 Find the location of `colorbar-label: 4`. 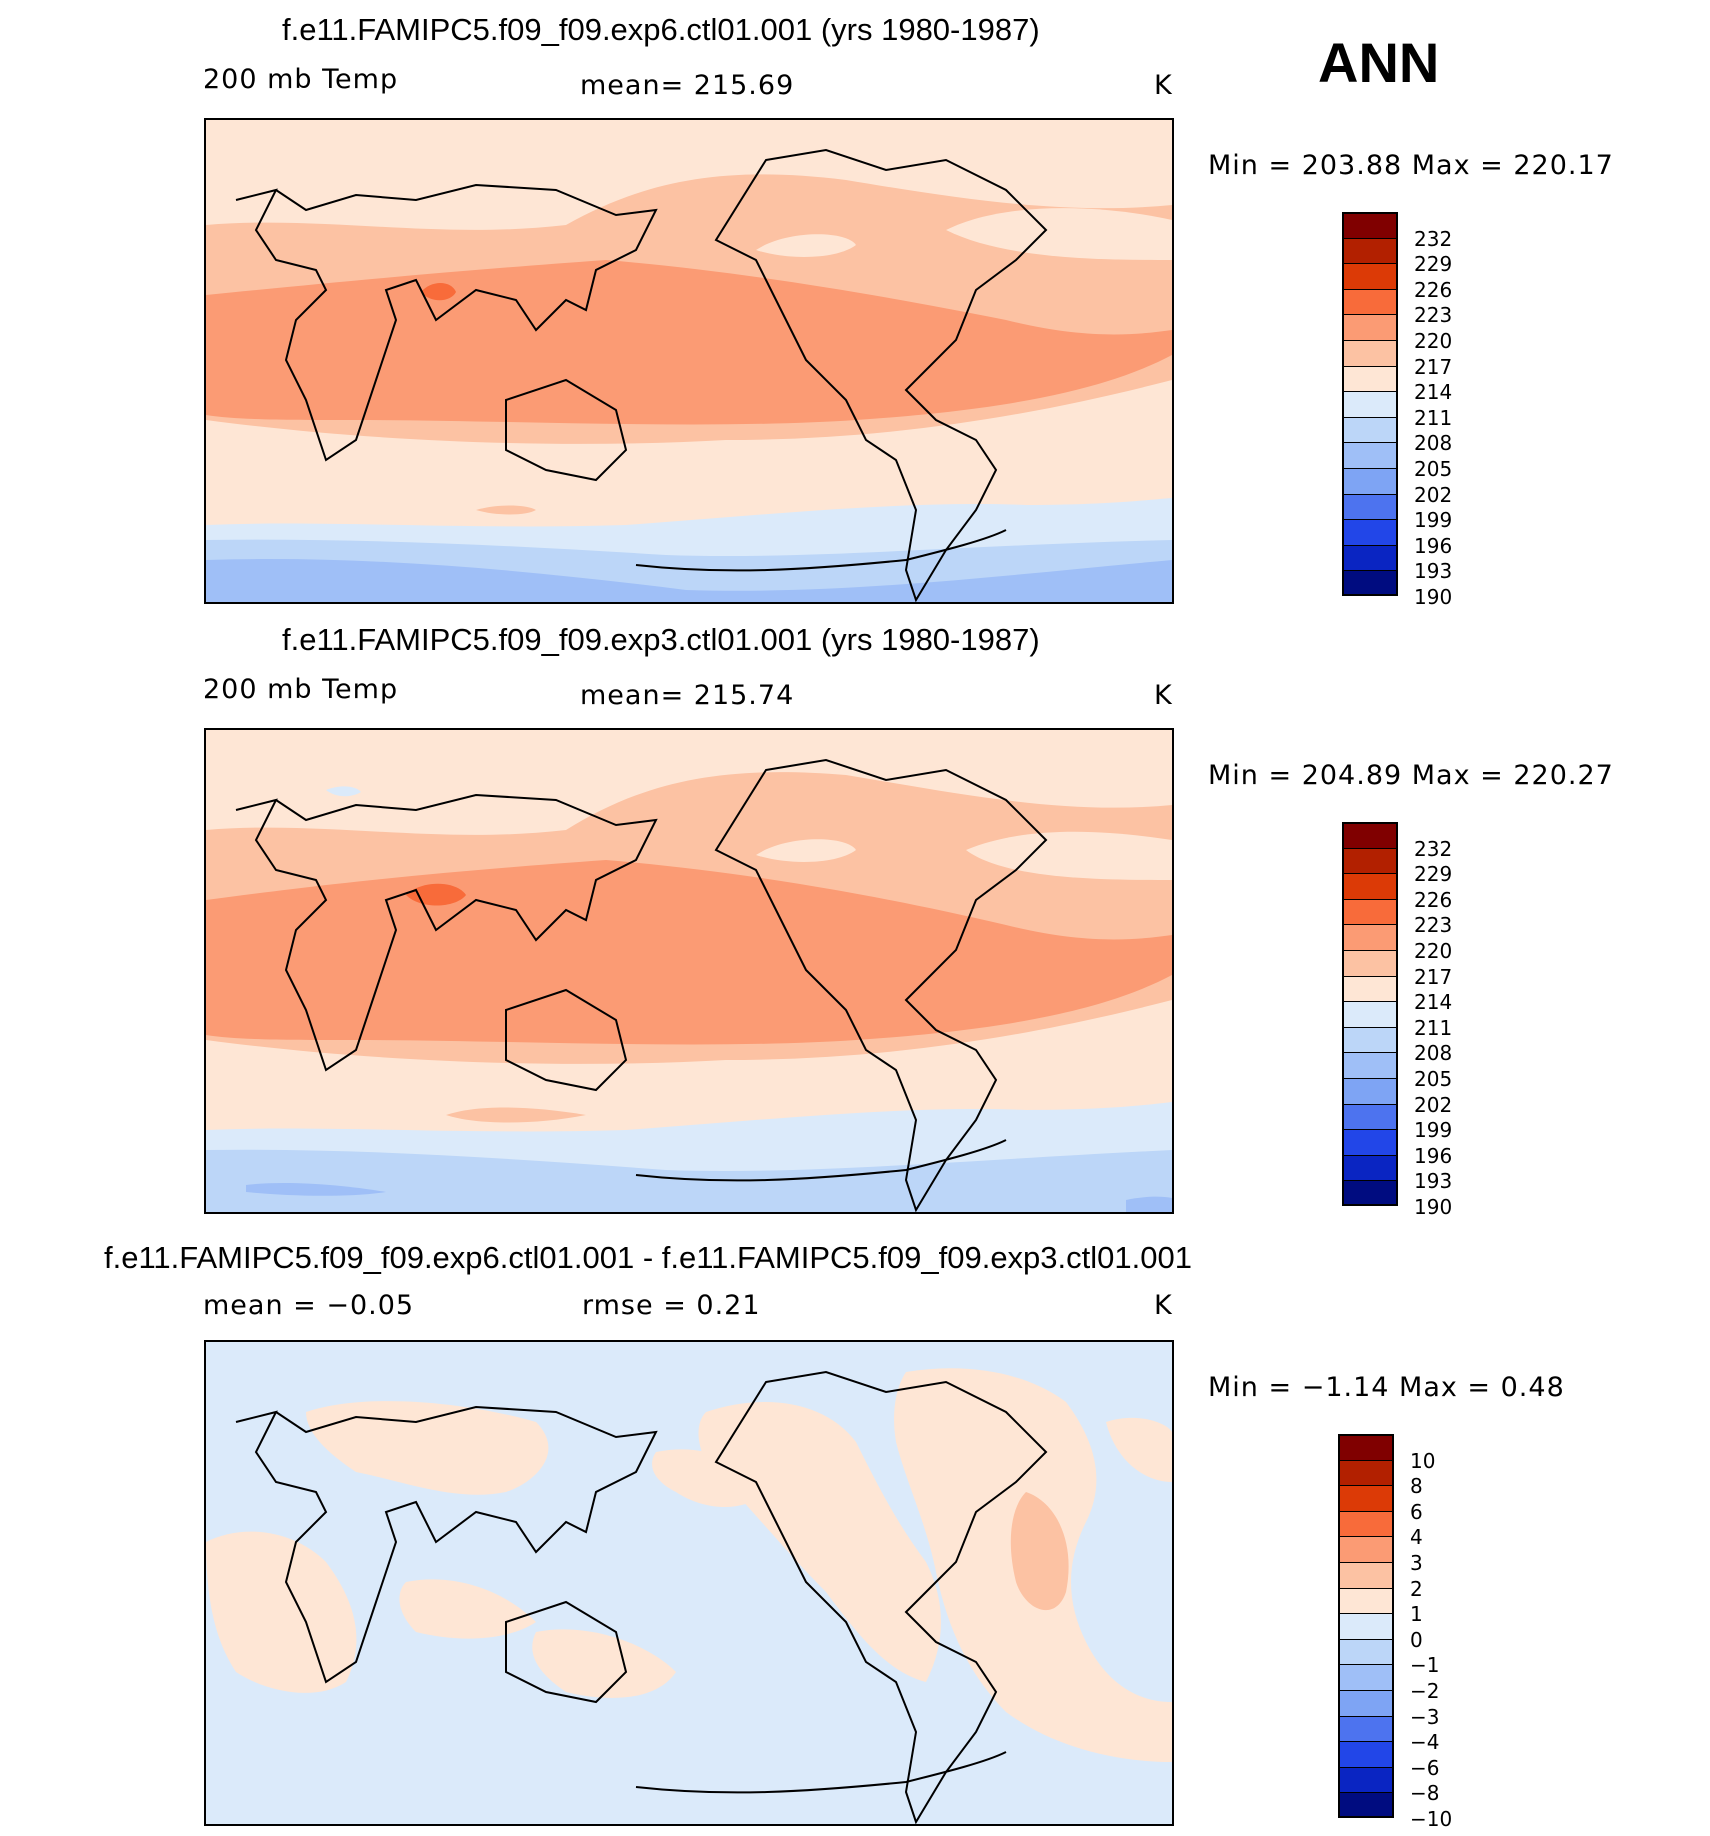

colorbar-label: 4 is located at coordinates (1416, 1537).